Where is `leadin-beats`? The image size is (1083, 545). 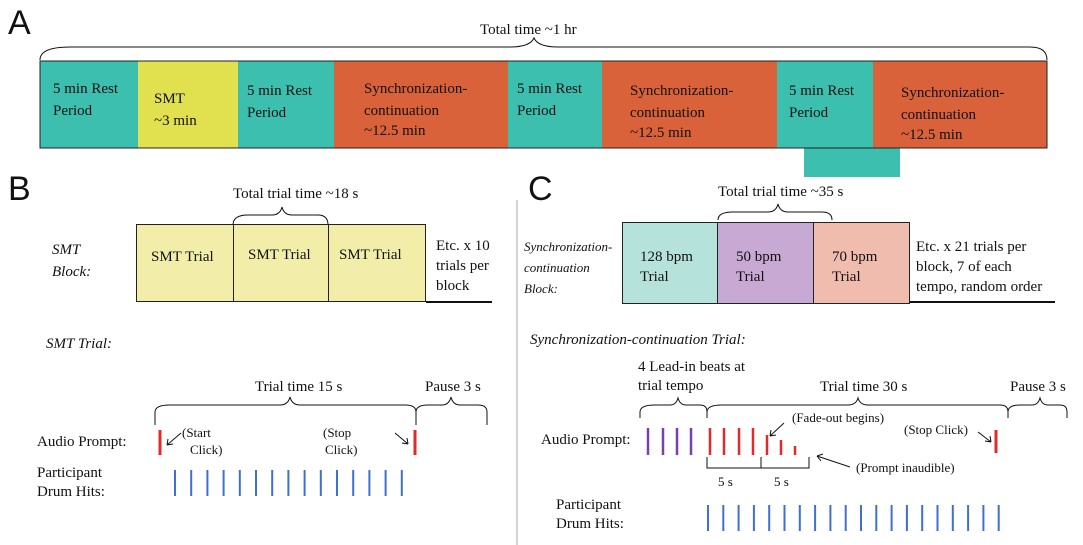
leadin-beats is located at coordinates (669, 441).